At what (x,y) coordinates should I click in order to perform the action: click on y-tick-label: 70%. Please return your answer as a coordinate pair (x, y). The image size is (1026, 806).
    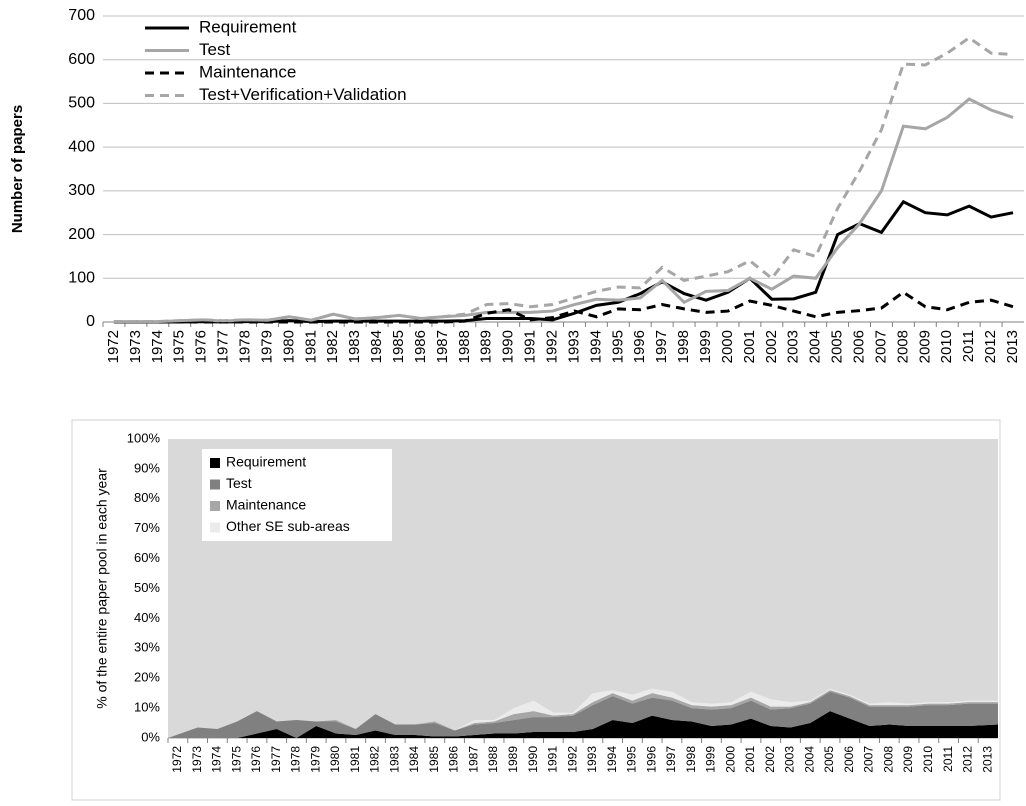
    Looking at the image, I should click on (147, 527).